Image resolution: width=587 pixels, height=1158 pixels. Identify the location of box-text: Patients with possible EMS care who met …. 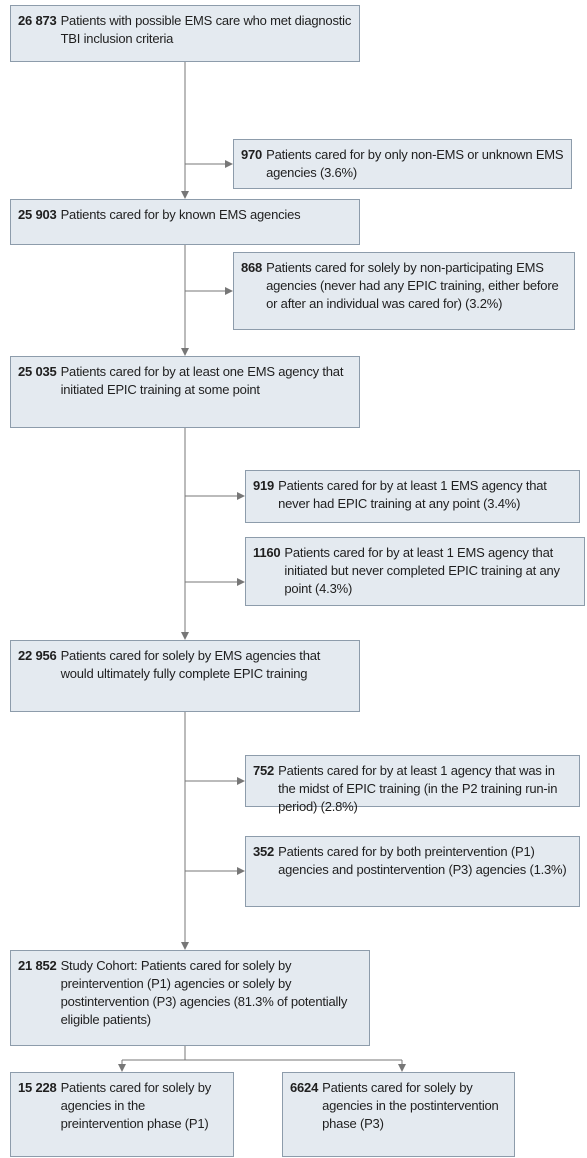
(206, 29).